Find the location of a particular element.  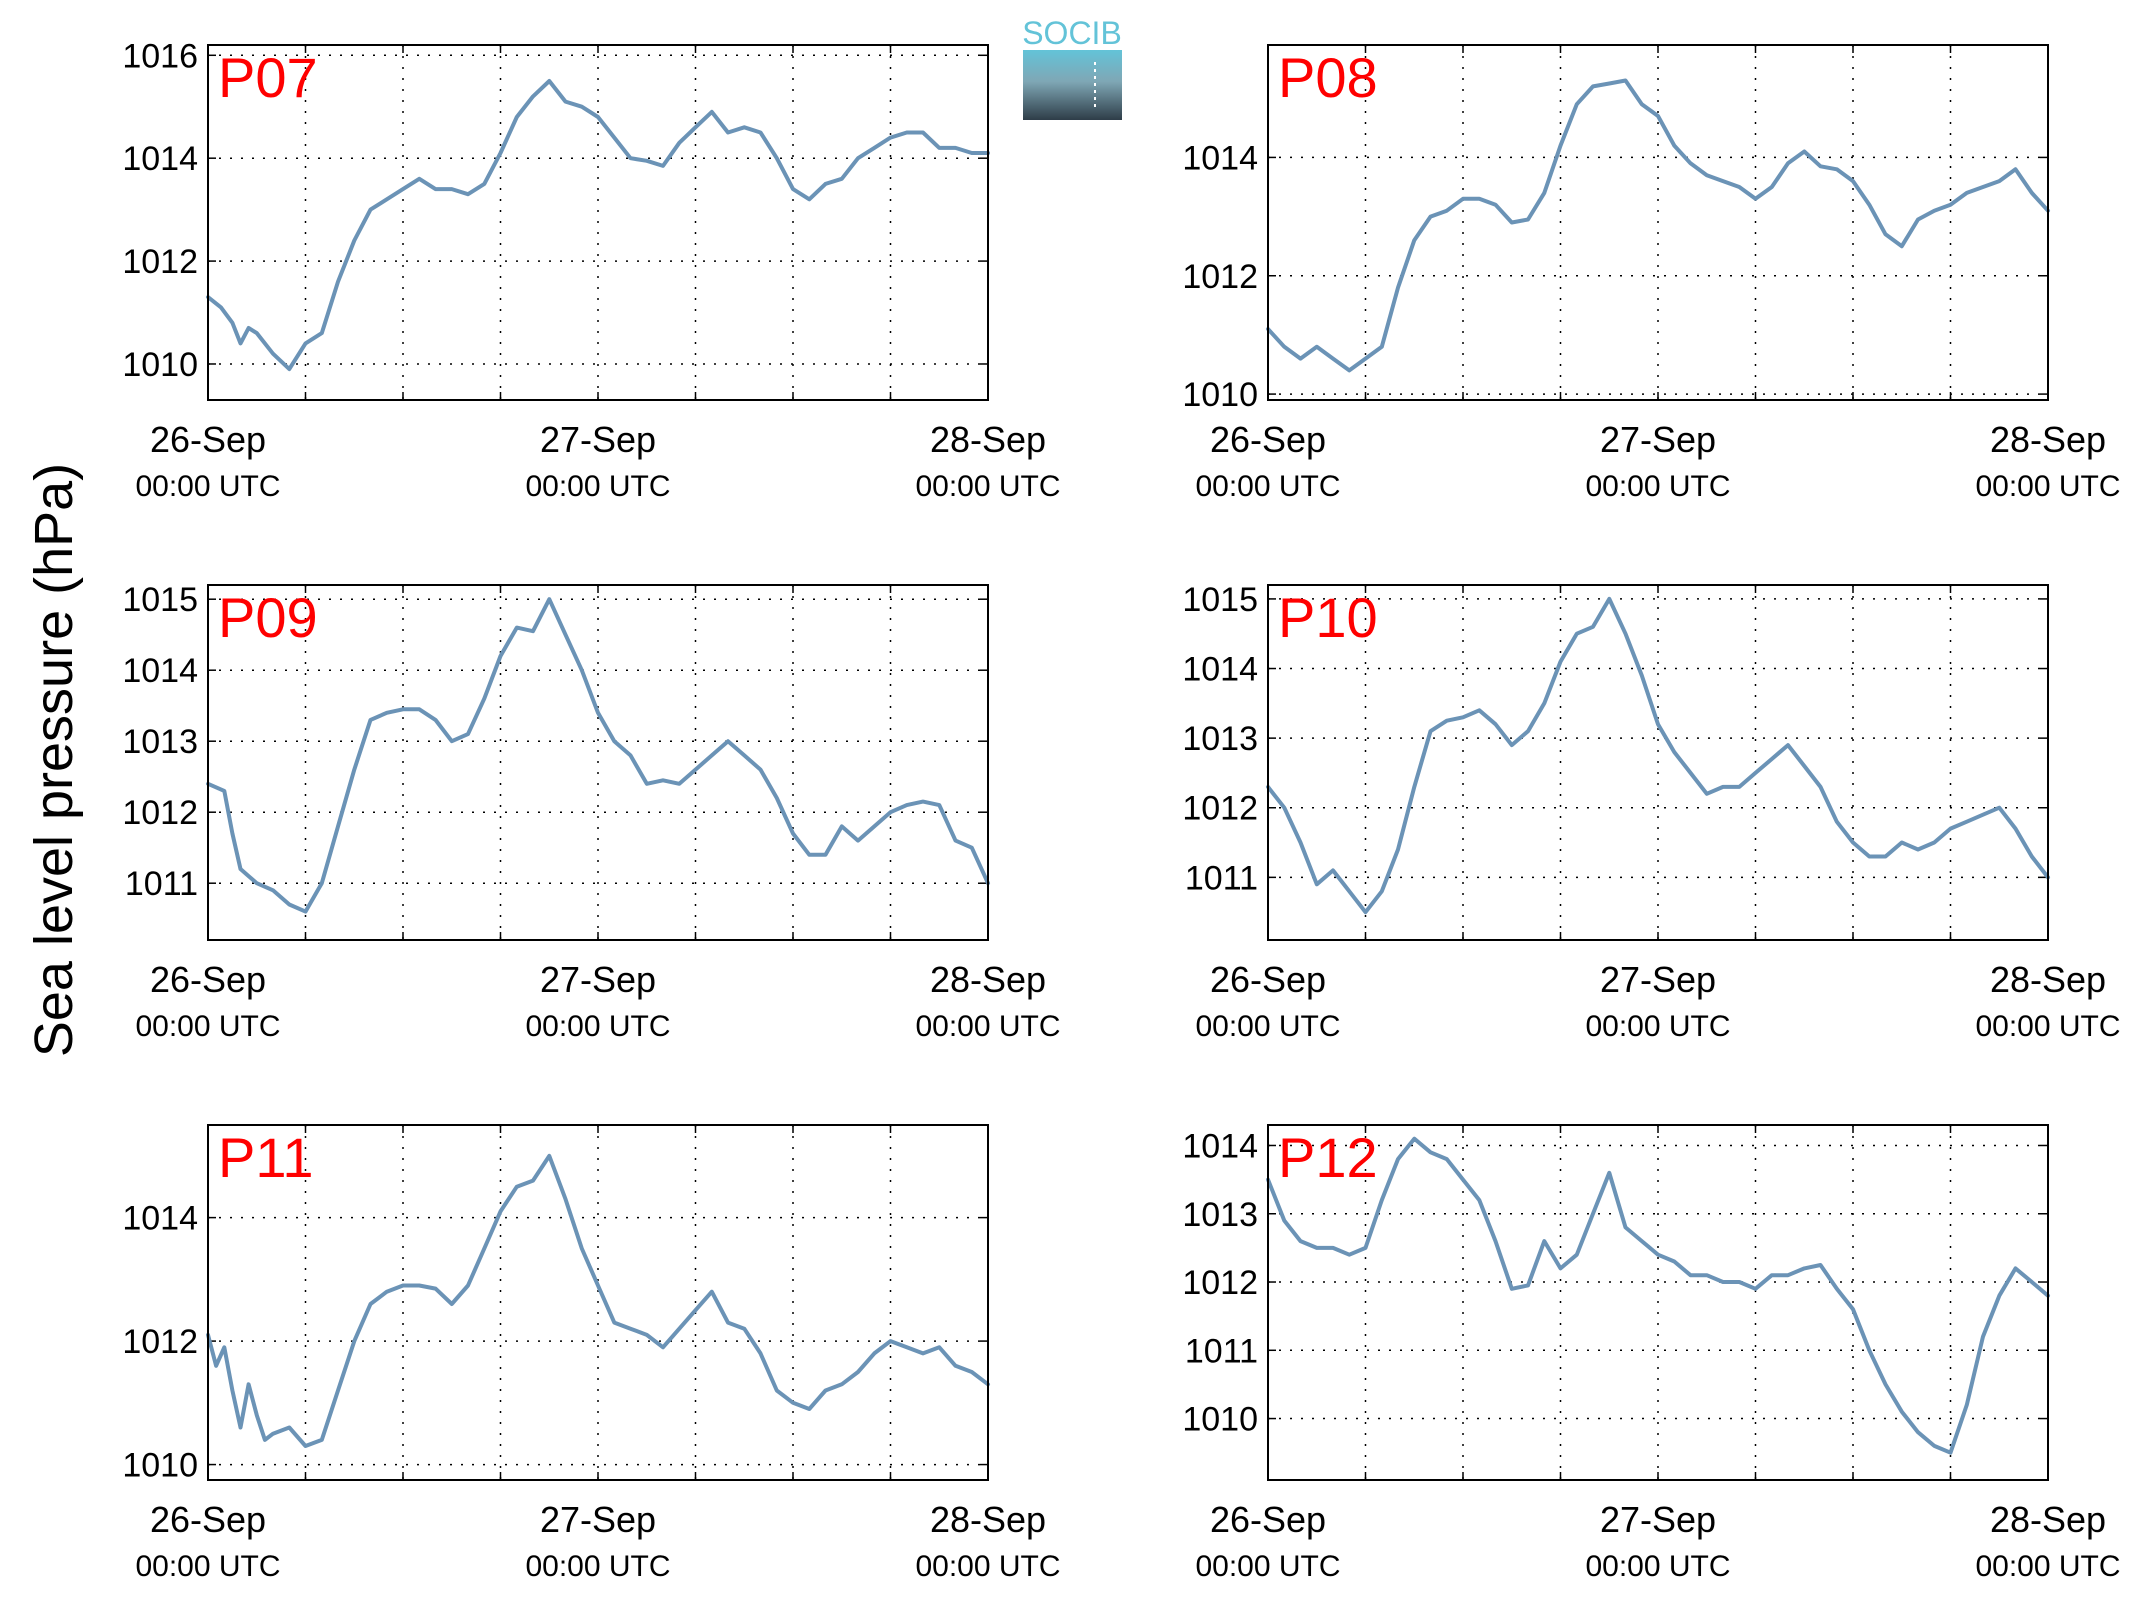

series-line-p10 is located at coordinates (1658, 755).